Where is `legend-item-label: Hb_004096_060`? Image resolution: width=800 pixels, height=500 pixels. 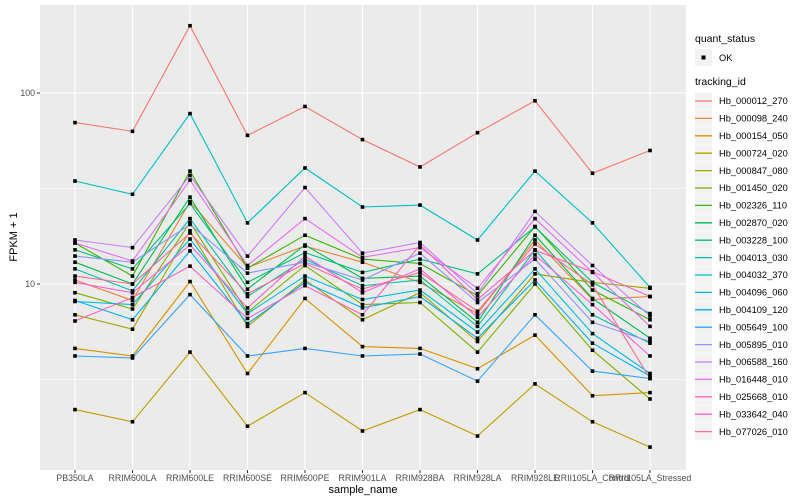
legend-item-label: Hb_004096_060 is located at coordinates (753, 293).